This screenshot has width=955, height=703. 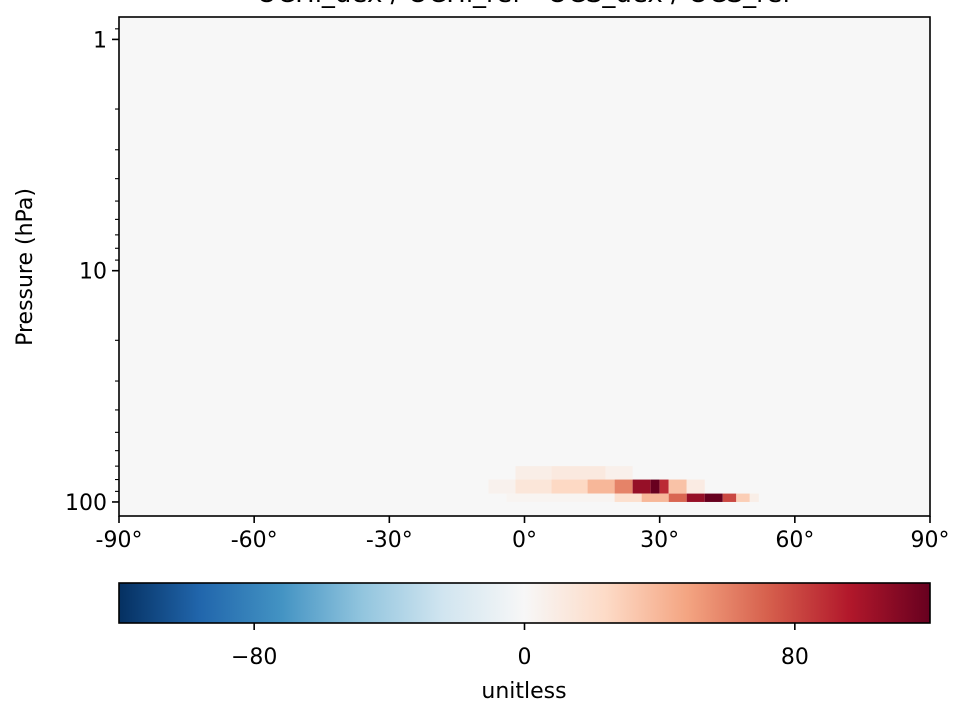 What do you see at coordinates (254, 540) in the screenshot?
I see `x-tick-label: -60°` at bounding box center [254, 540].